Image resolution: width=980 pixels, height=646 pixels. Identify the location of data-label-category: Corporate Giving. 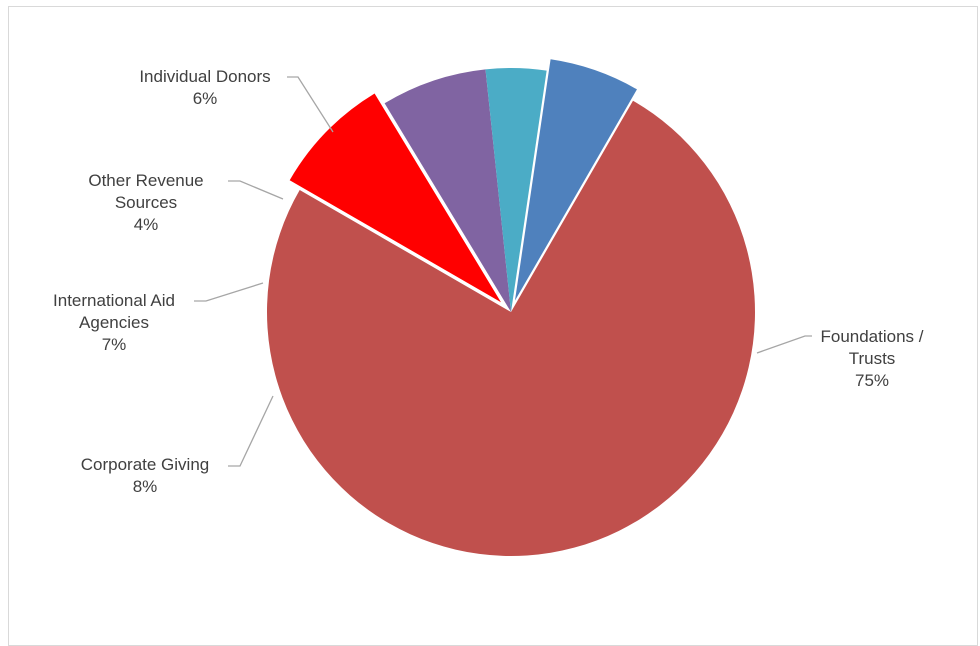
(145, 464).